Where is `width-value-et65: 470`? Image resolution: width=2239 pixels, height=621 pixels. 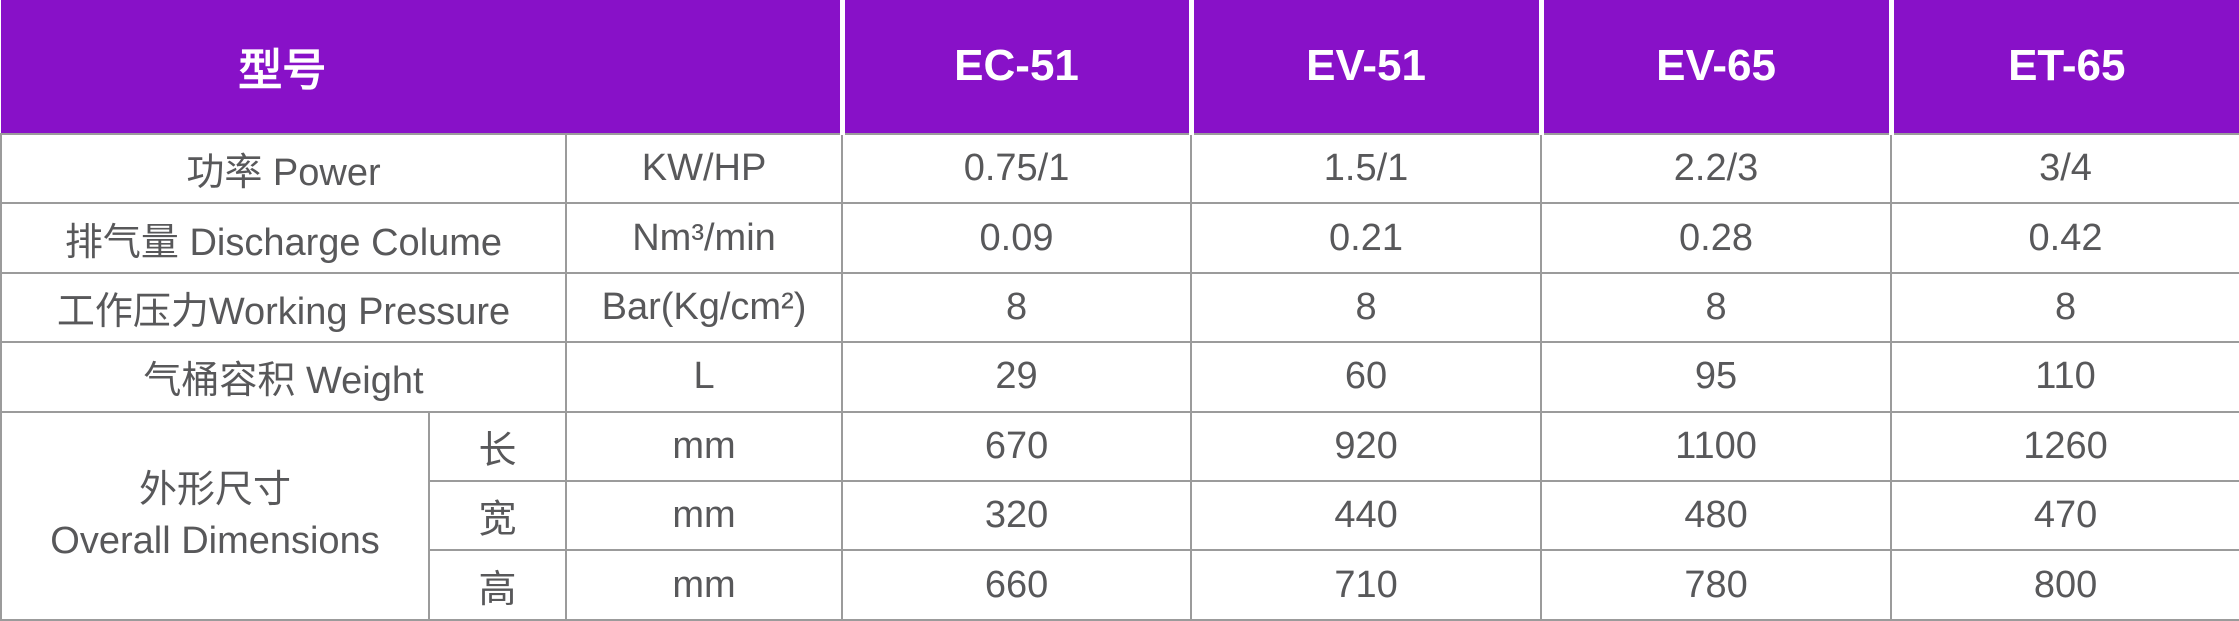
width-value-et65: 470 is located at coordinates (2064, 516).